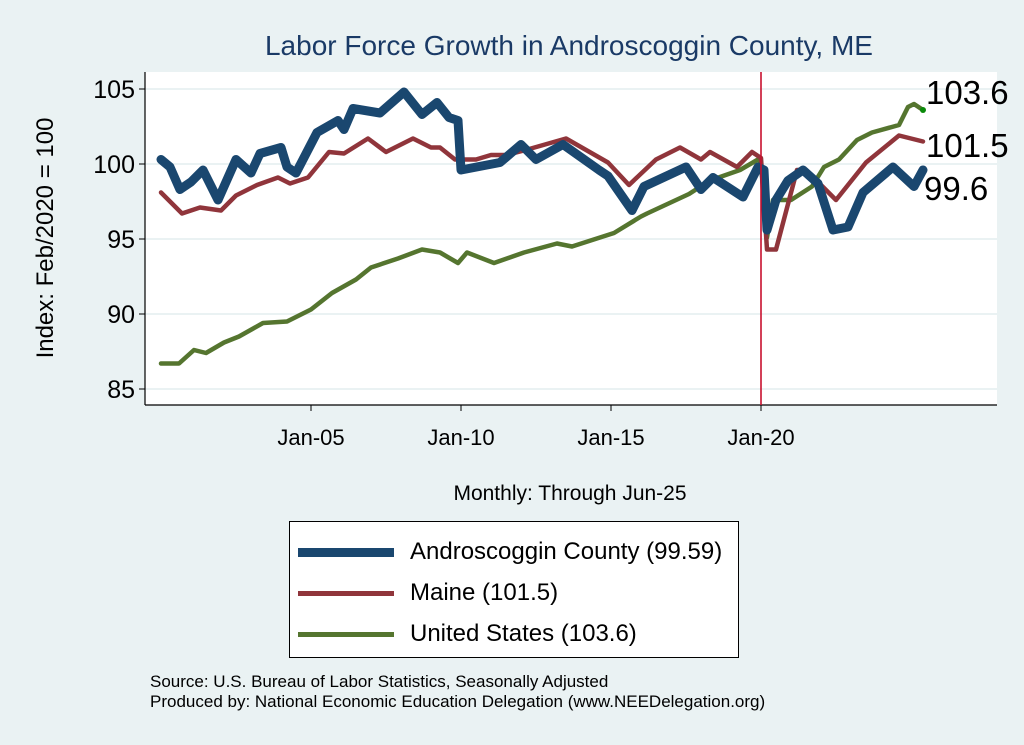 The height and width of the screenshot is (745, 1024). Describe the element at coordinates (923, 110) in the screenshot. I see `end-point-marker` at that location.